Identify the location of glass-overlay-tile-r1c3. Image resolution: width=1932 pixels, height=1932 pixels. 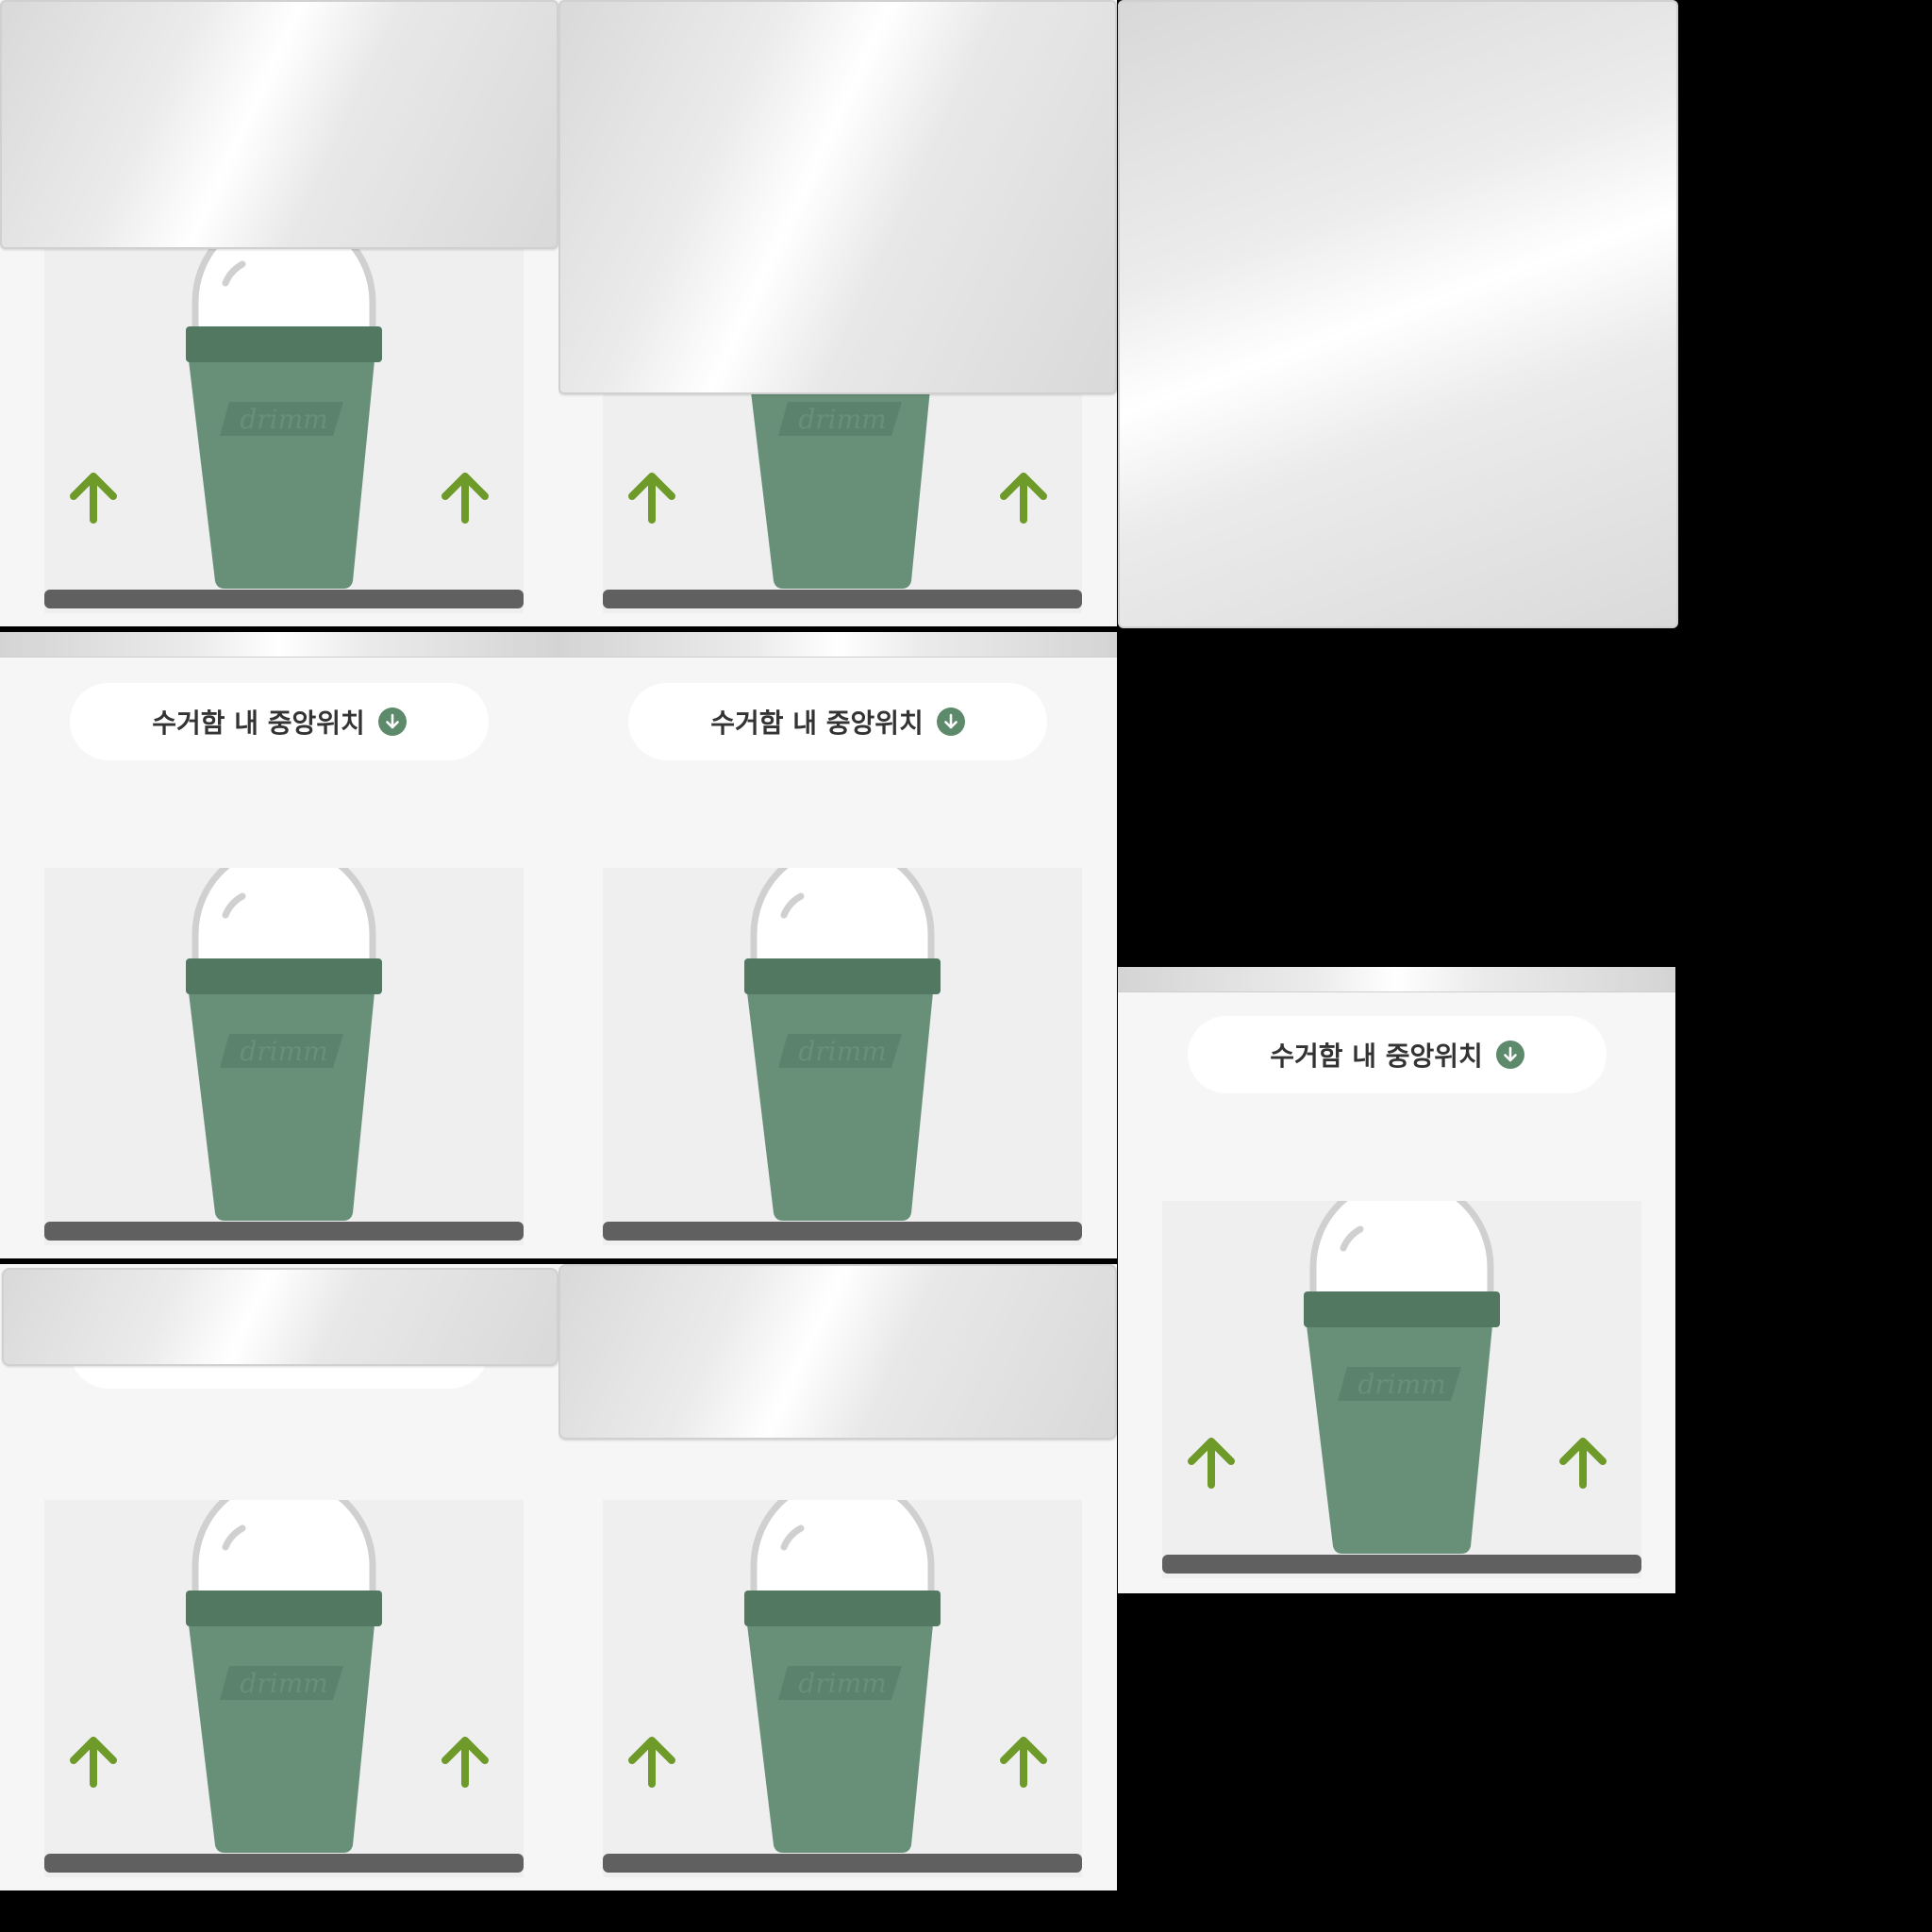
(1398, 314).